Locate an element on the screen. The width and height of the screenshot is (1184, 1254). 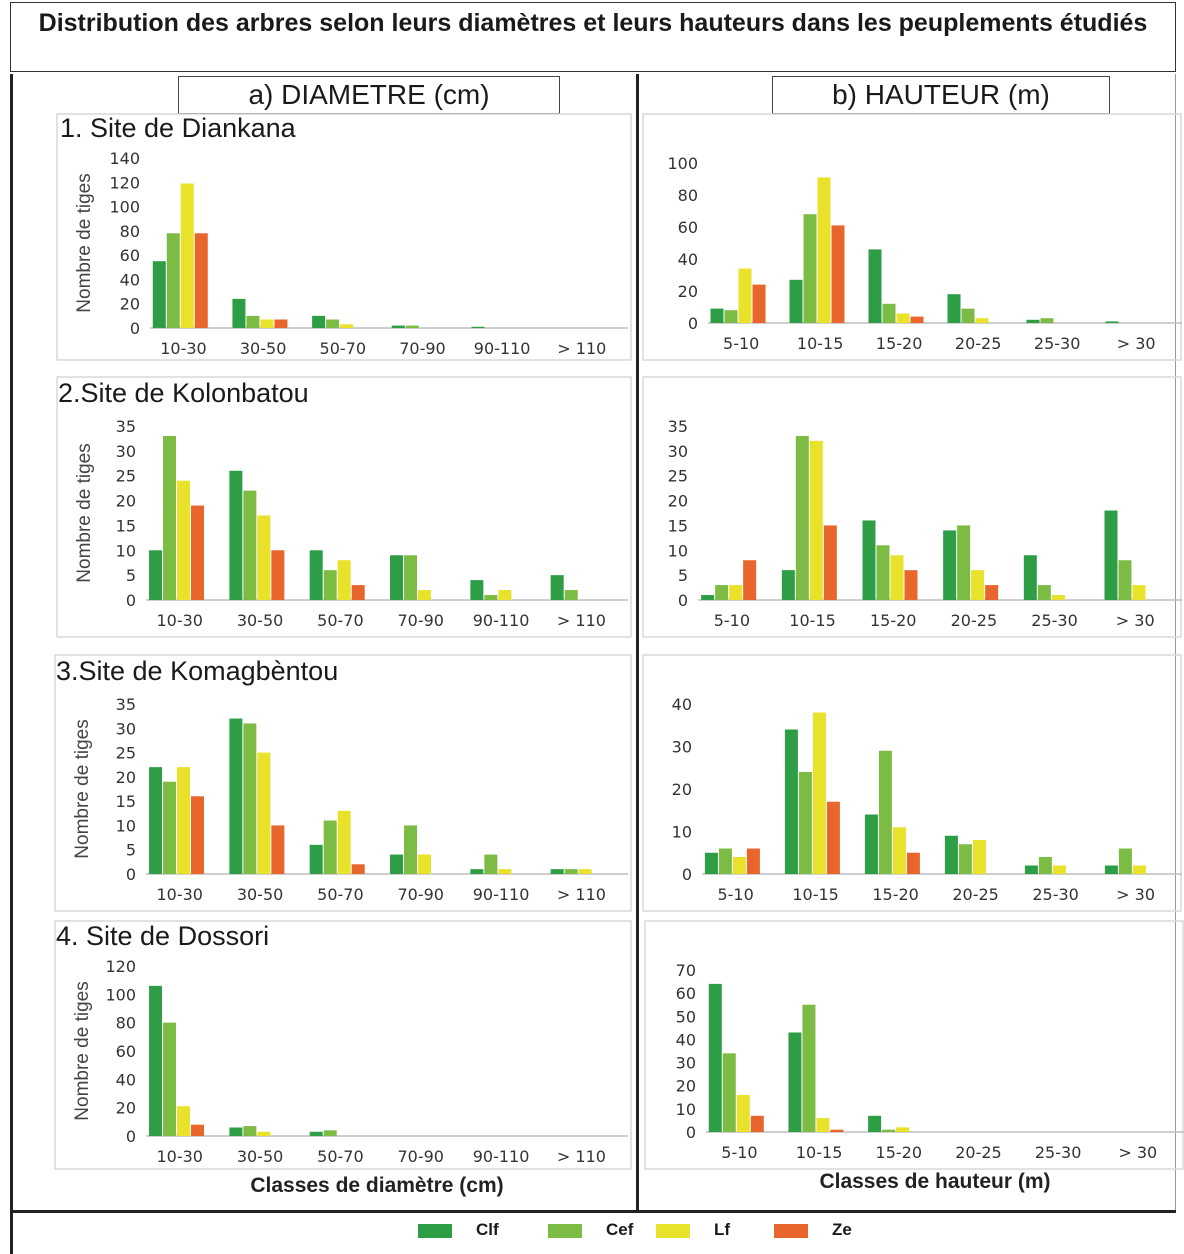
legend-label: Lf is located at coordinates (722, 1229).